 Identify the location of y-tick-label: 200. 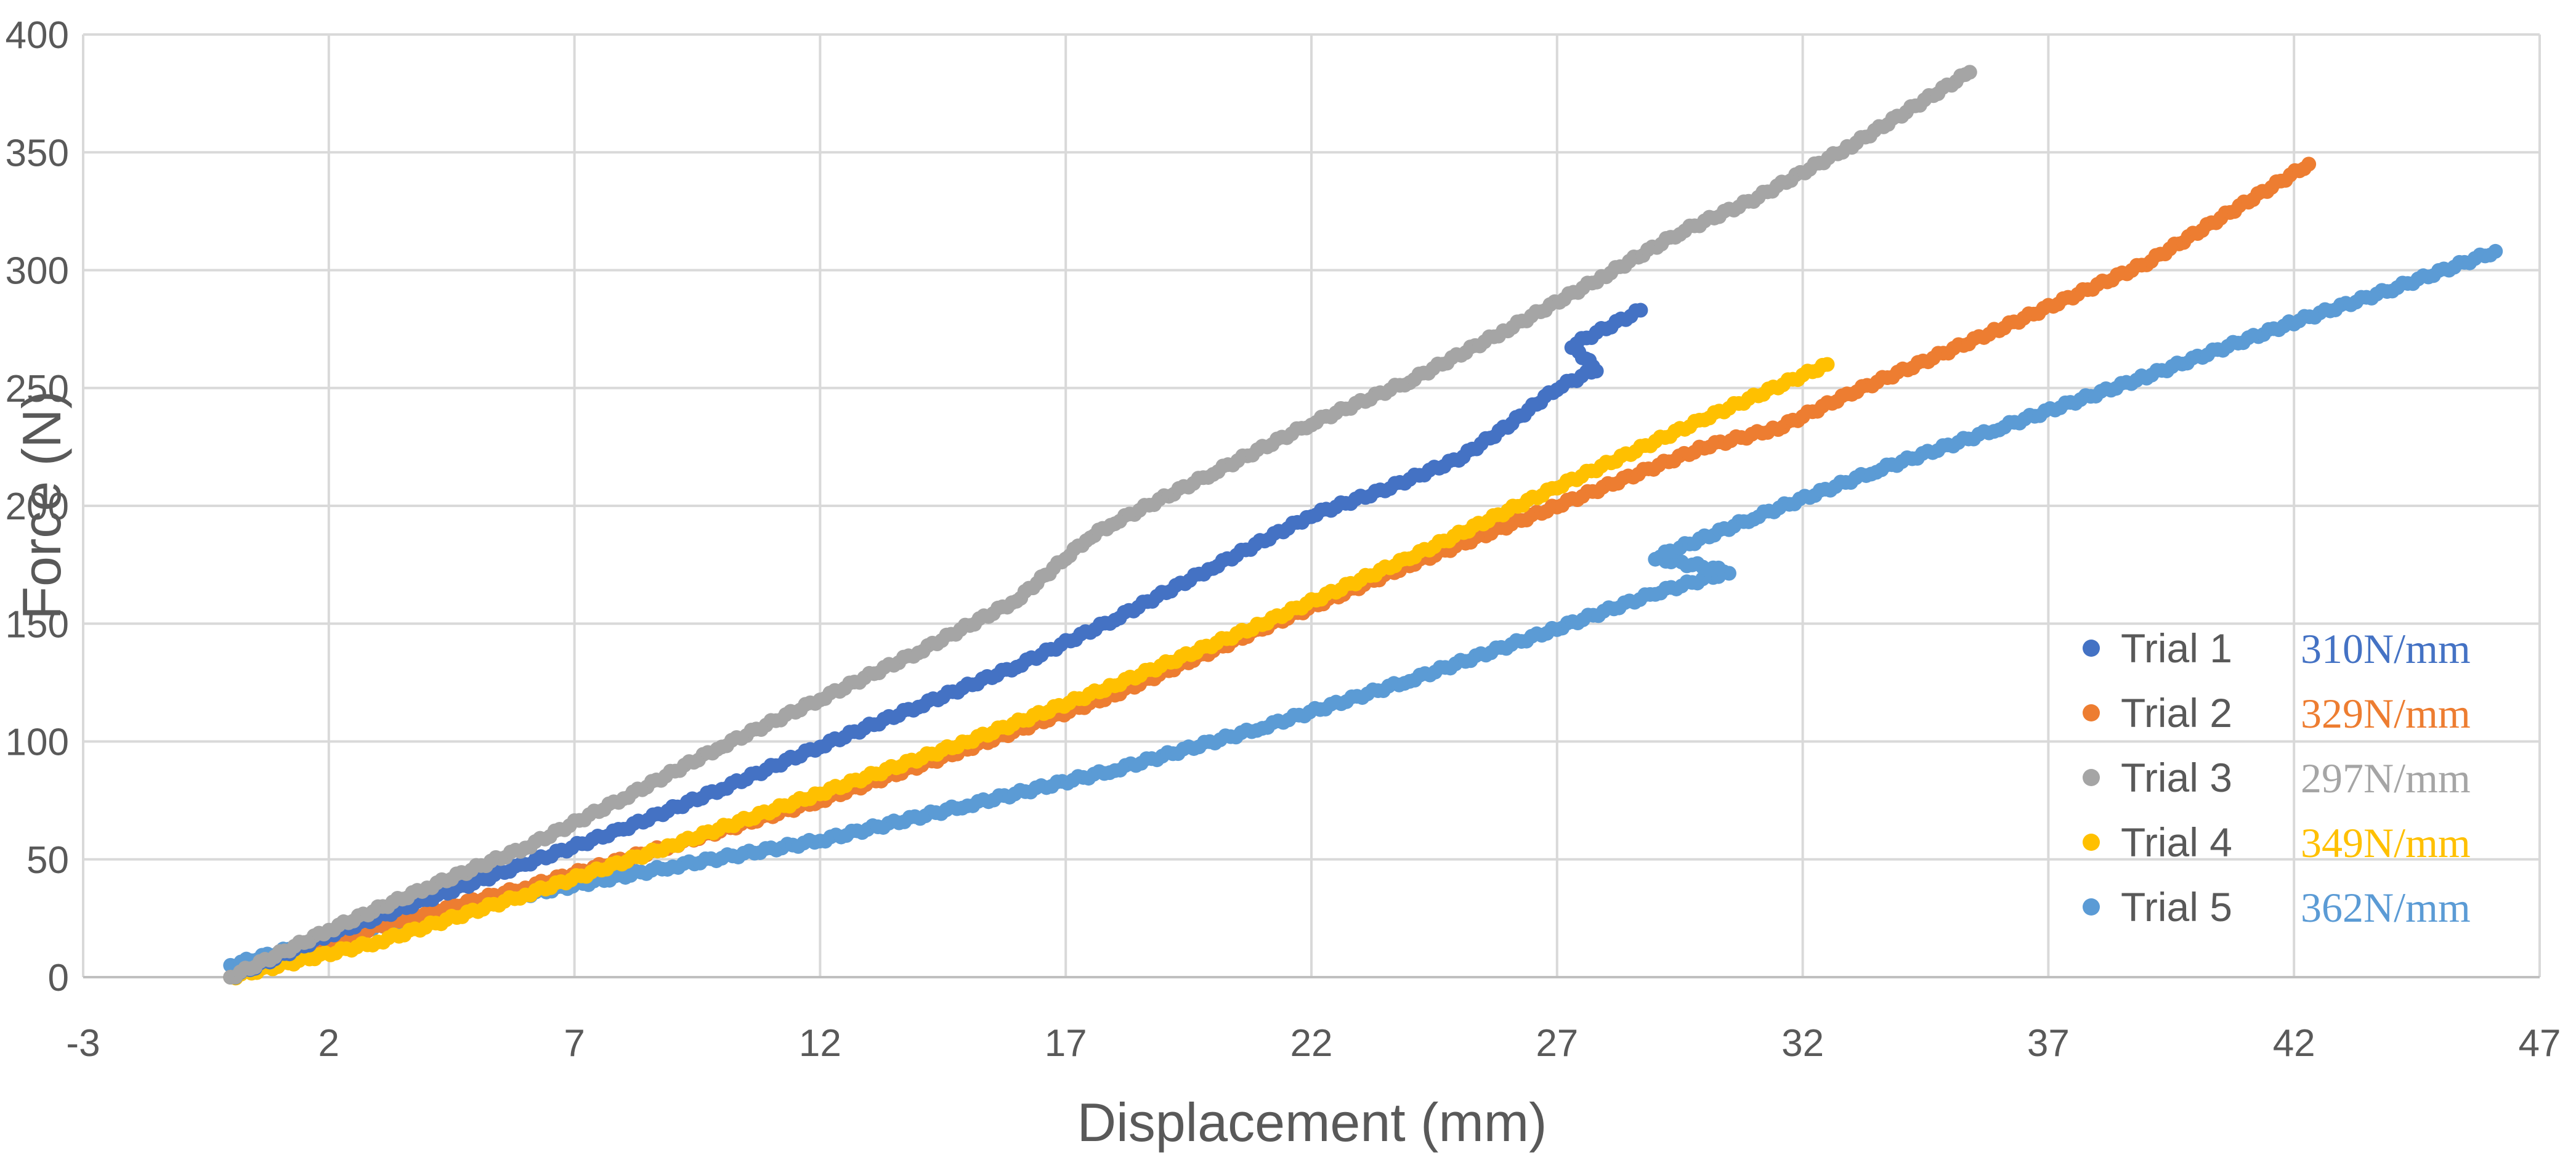
(37, 506).